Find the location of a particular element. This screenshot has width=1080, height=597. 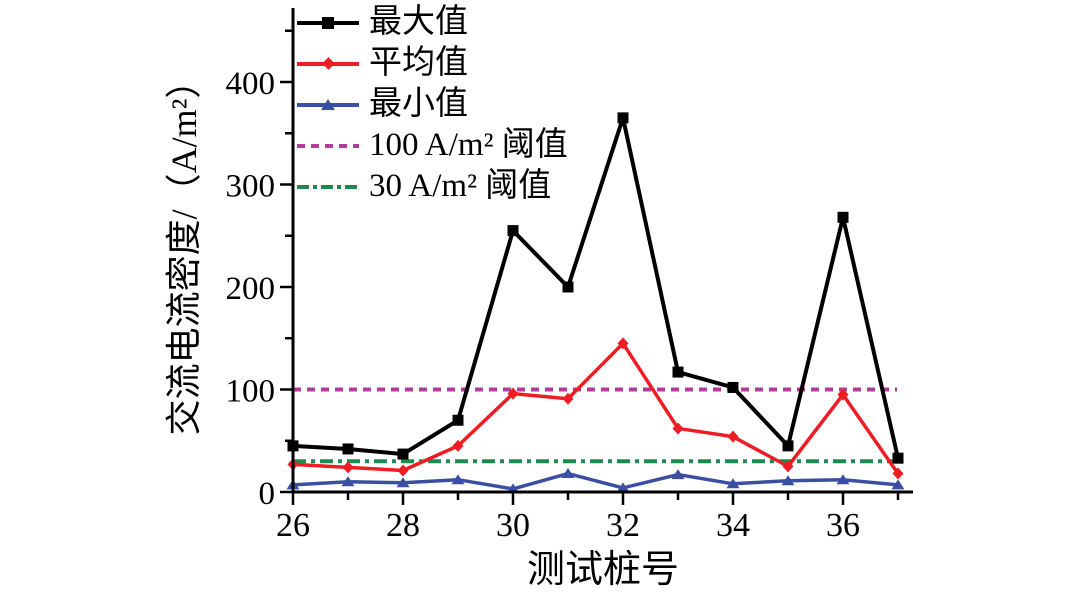

legend-label-threshold-100: 100 A/m² 阈值 is located at coordinates (468, 145).